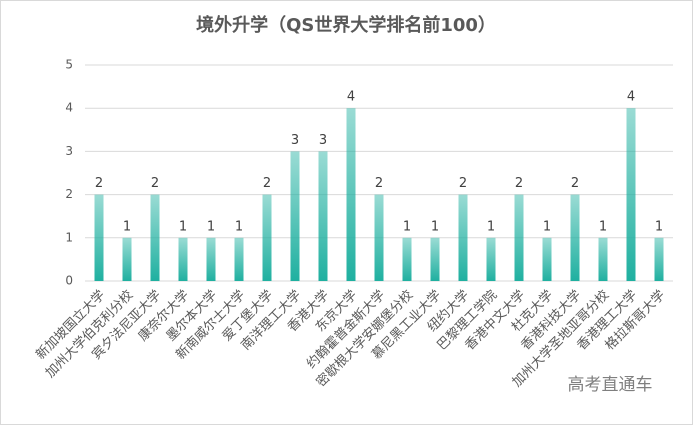 Image resolution: width=693 pixels, height=425 pixels. I want to click on y-tick-label: 2, so click(69, 194).